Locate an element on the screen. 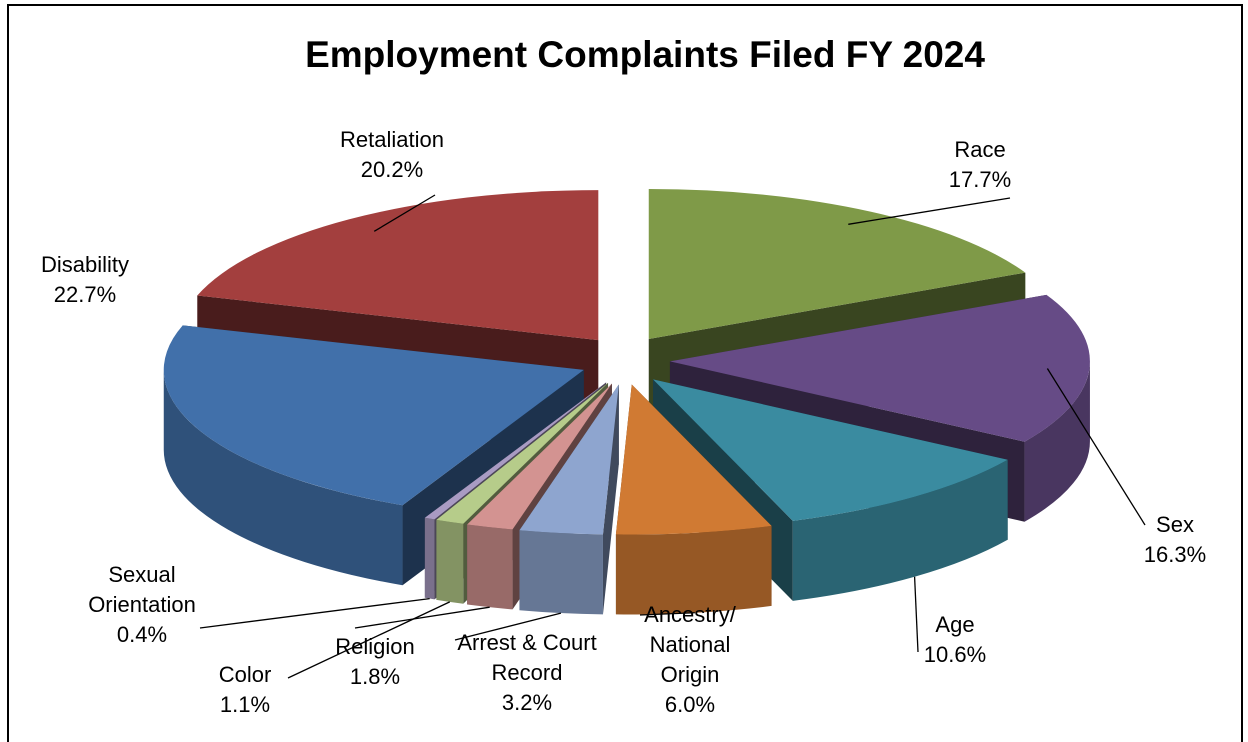 This screenshot has height=742, width=1248. slice-label: Color 1.1% is located at coordinates (245, 690).